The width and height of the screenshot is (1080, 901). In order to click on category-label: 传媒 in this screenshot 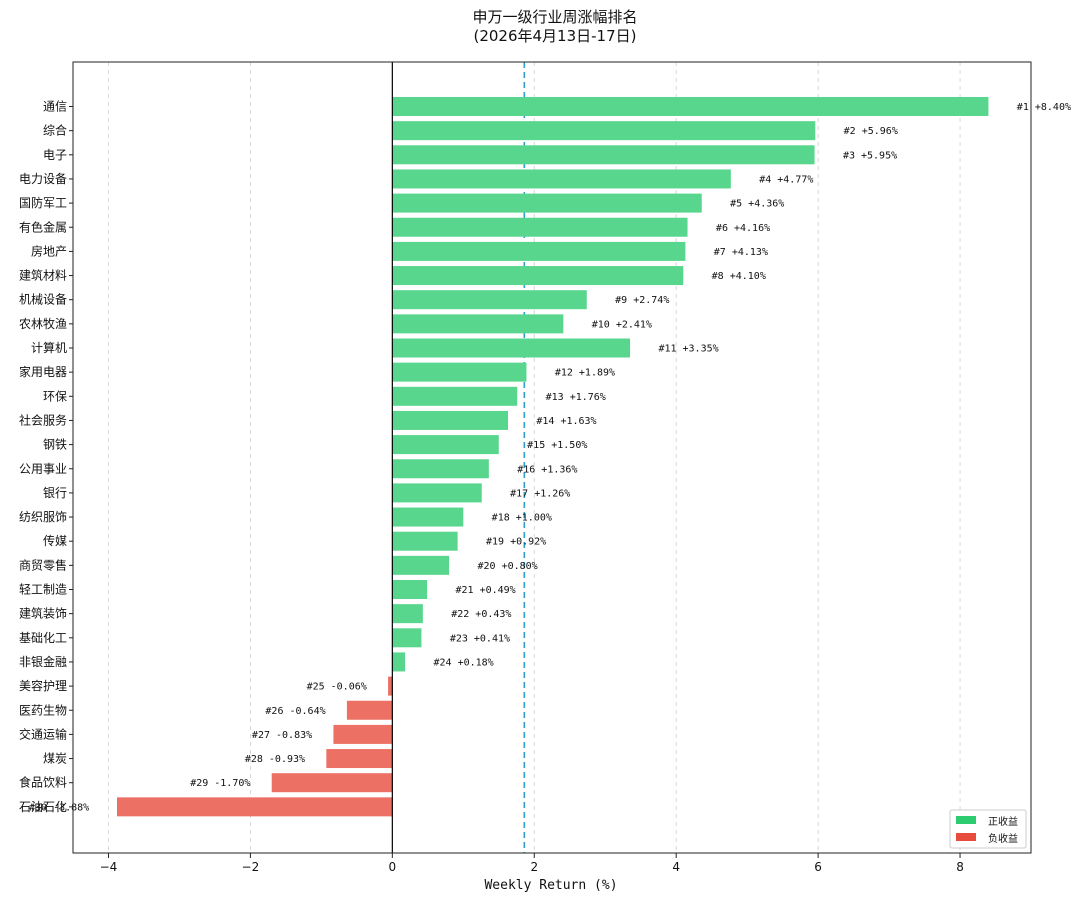, I will do `click(55, 540)`.